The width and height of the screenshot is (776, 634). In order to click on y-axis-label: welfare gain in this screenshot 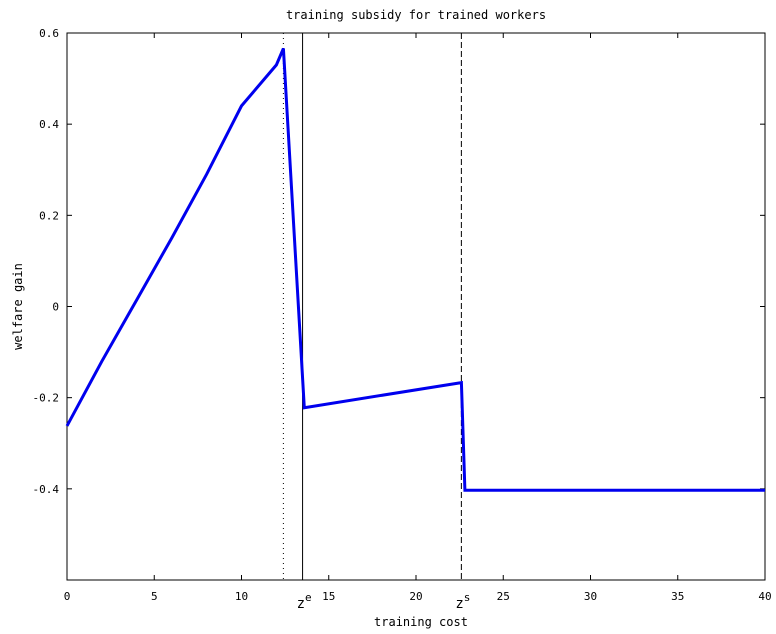, I will do `click(18, 306)`.